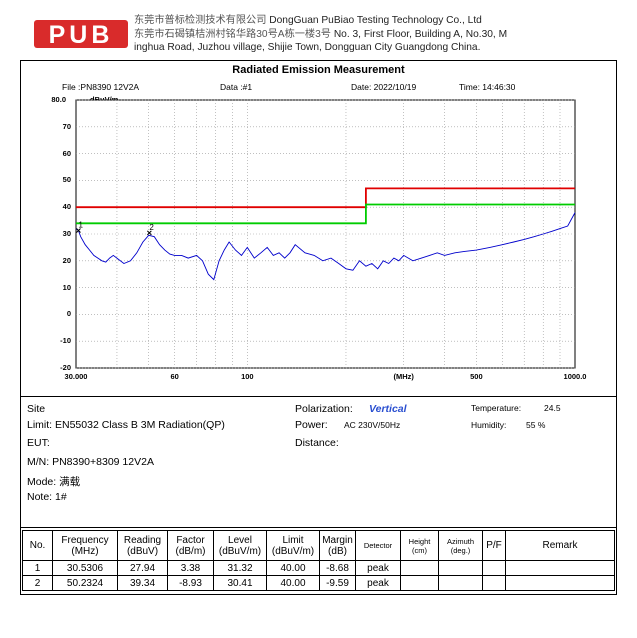  Describe the element at coordinates (318, 396) in the screenshot. I see `chart-info-divider` at that location.